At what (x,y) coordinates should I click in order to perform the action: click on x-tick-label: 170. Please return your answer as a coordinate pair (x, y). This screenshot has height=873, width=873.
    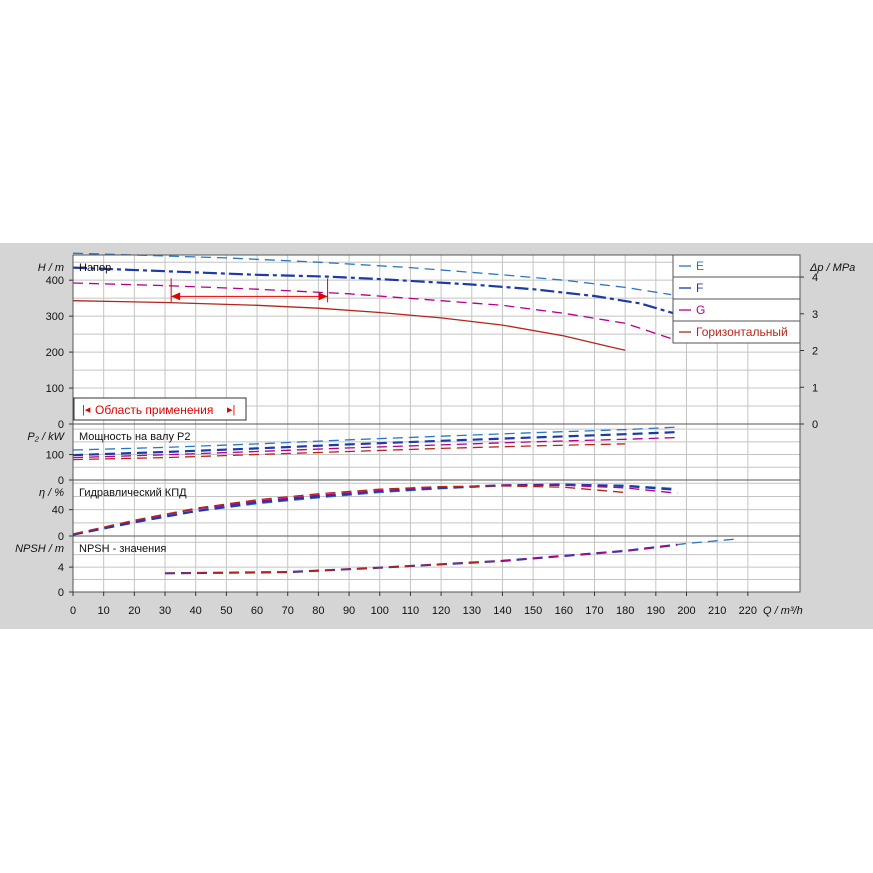
    Looking at the image, I should click on (594, 611).